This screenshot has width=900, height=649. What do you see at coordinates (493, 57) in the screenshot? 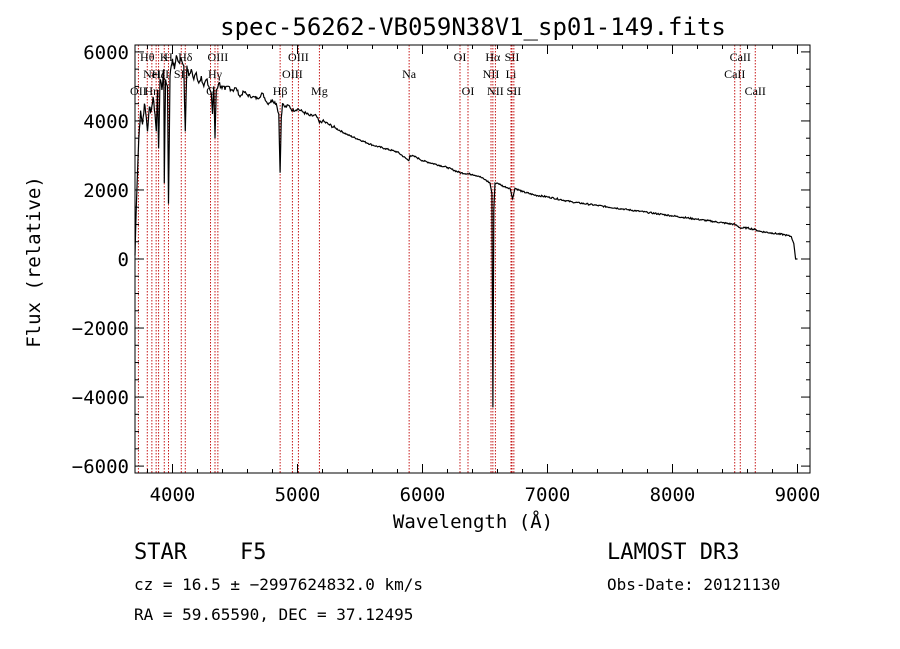
I see `line-label: Hα` at bounding box center [493, 57].